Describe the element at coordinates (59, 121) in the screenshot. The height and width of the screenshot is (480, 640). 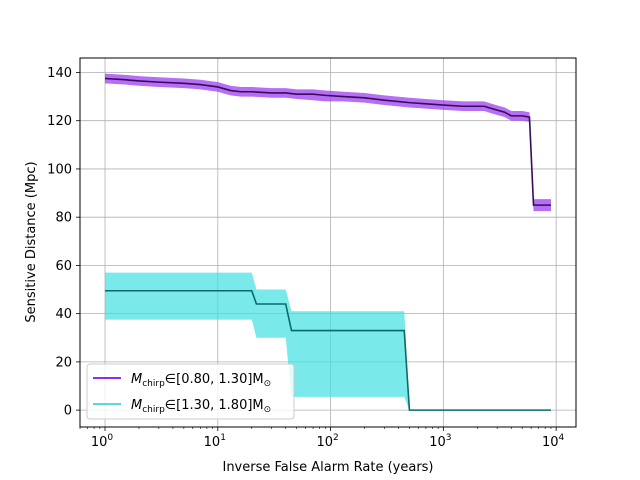
I see `y-tick-label: 120` at that location.